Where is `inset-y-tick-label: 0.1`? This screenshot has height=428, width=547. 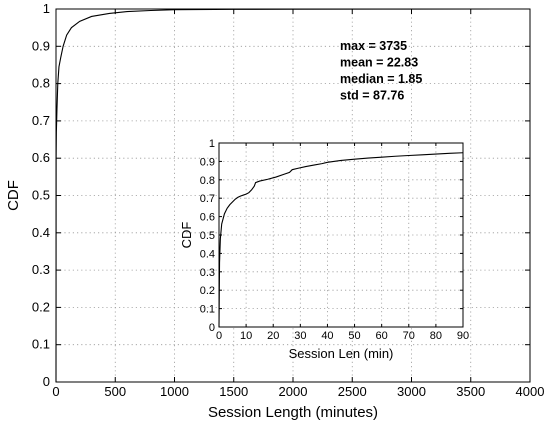 inset-y-tick-label: 0.1 is located at coordinates (207, 310).